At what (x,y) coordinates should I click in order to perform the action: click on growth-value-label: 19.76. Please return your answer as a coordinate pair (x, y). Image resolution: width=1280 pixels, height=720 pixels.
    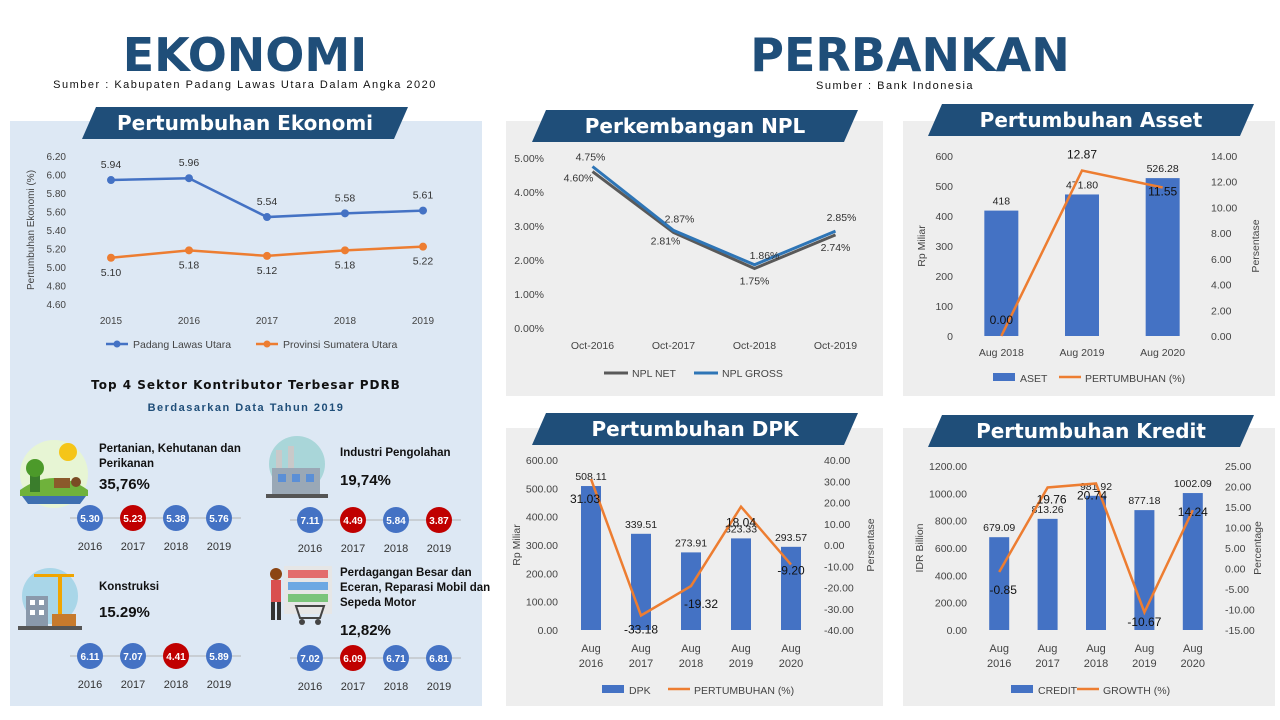
    Looking at the image, I should click on (1052, 499).